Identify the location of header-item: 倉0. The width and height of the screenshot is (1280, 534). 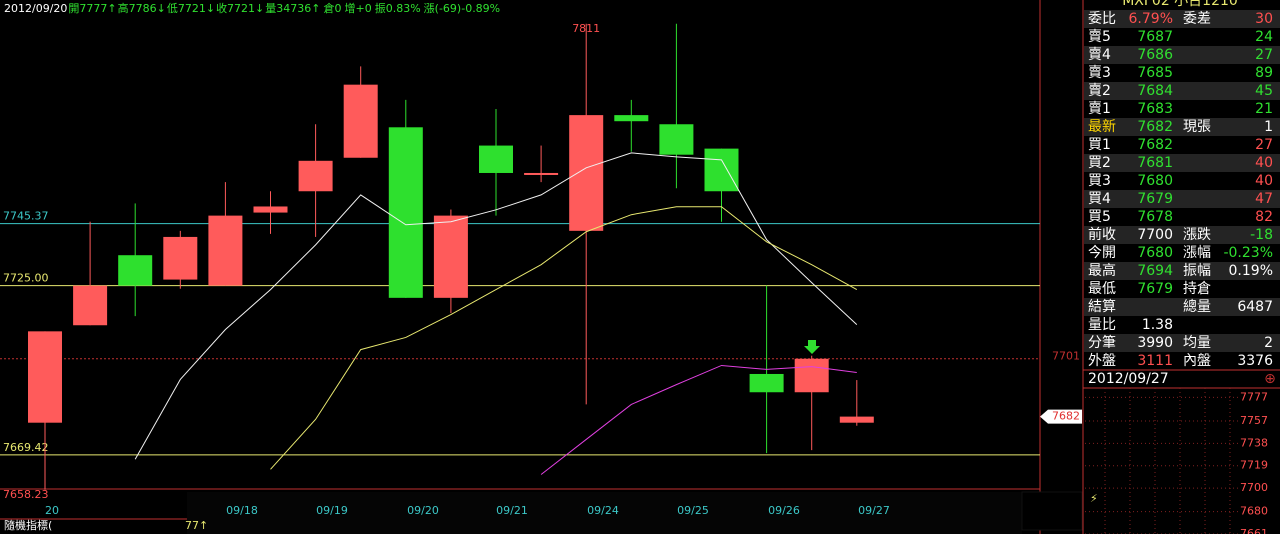
(333, 8).